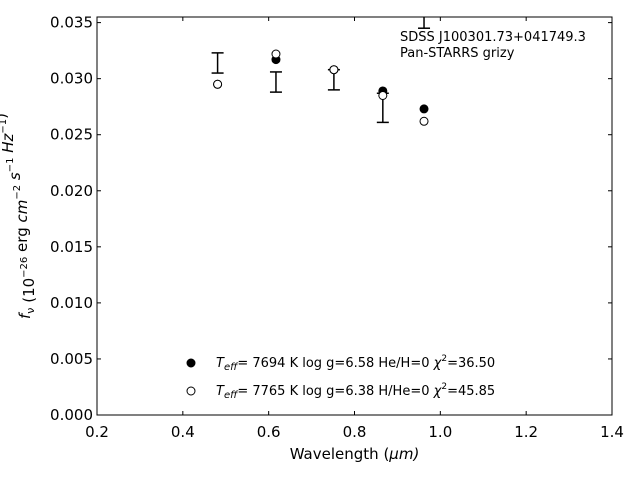 The image size is (640, 485). Describe the element at coordinates (71, 79) in the screenshot. I see `y-tick-label: 0.030` at that location.